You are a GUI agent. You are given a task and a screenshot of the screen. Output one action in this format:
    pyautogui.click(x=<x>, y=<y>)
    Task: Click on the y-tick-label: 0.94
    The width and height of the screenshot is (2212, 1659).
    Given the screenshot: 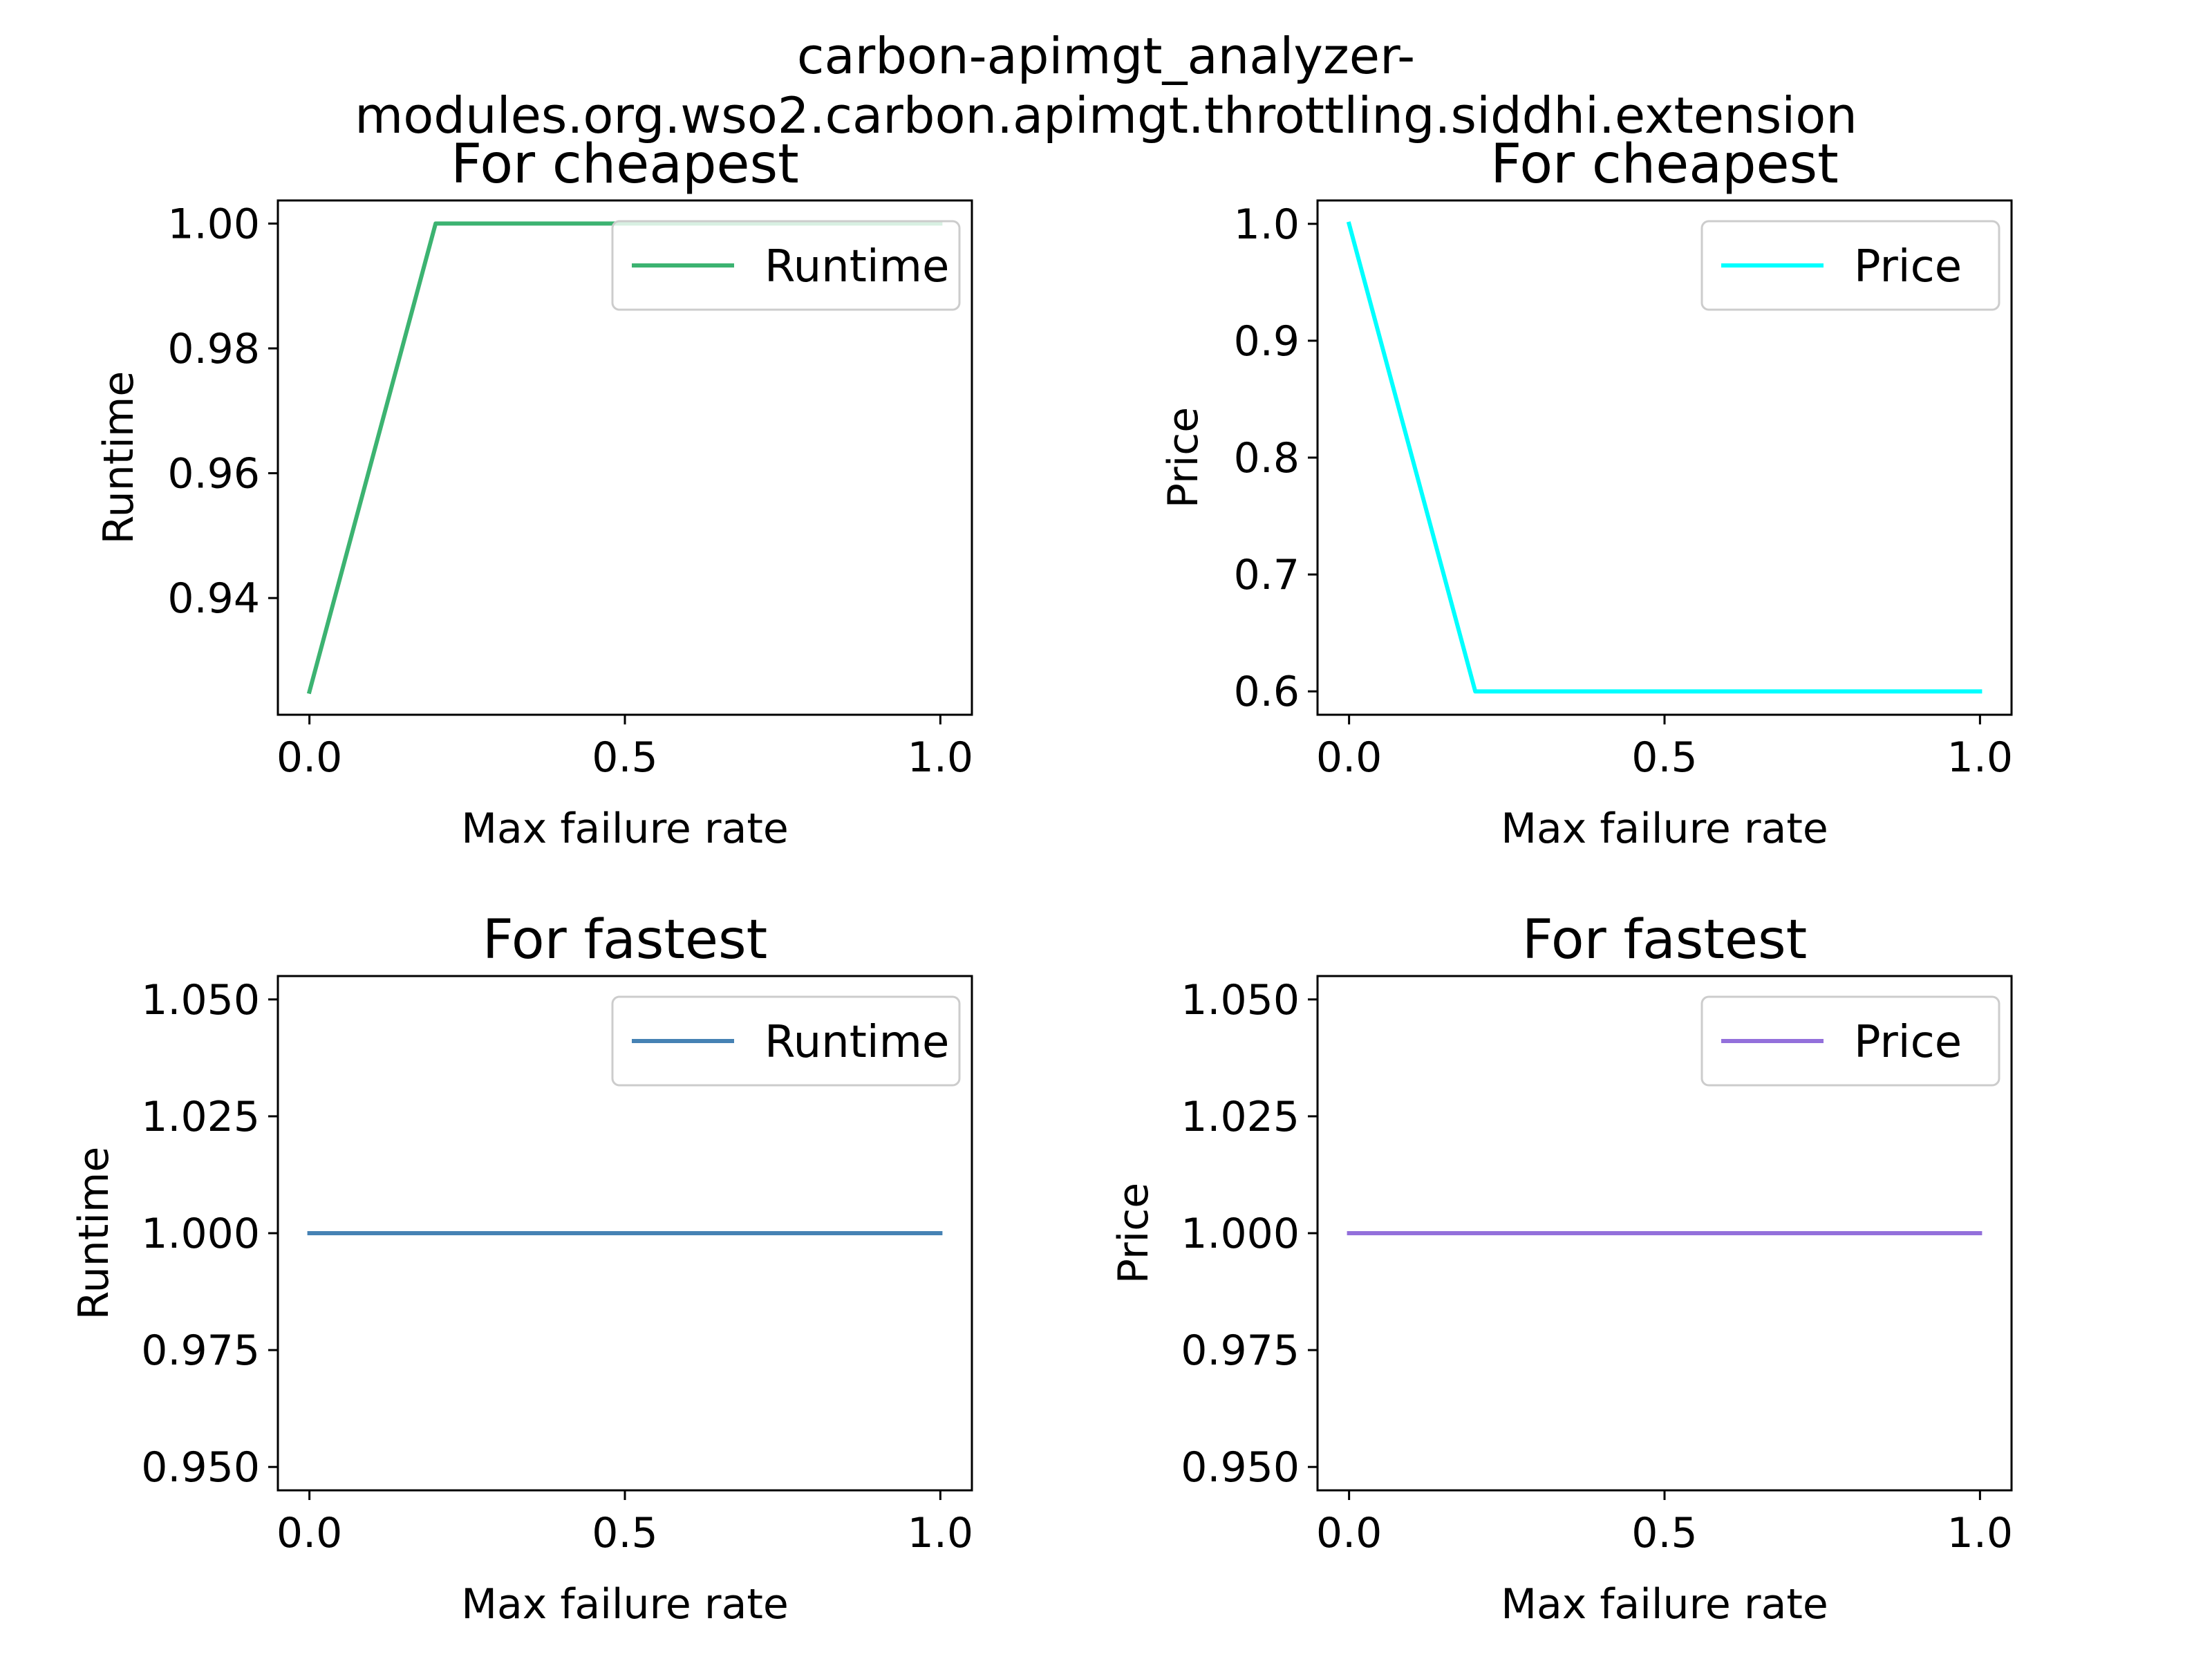 What is the action you would take?
    pyautogui.click(x=214, y=598)
    